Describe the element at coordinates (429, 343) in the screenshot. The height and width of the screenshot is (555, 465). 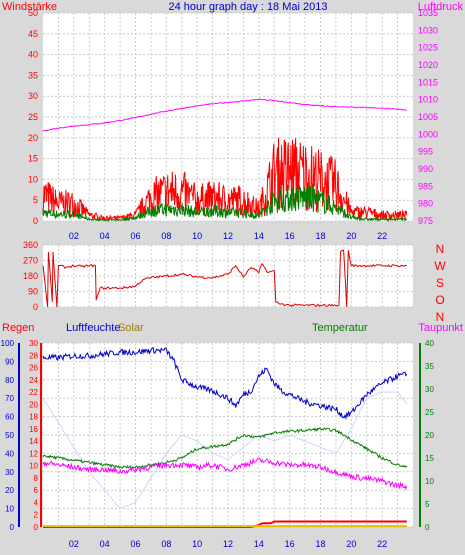
I see `temperature-tick-label: 40` at that location.